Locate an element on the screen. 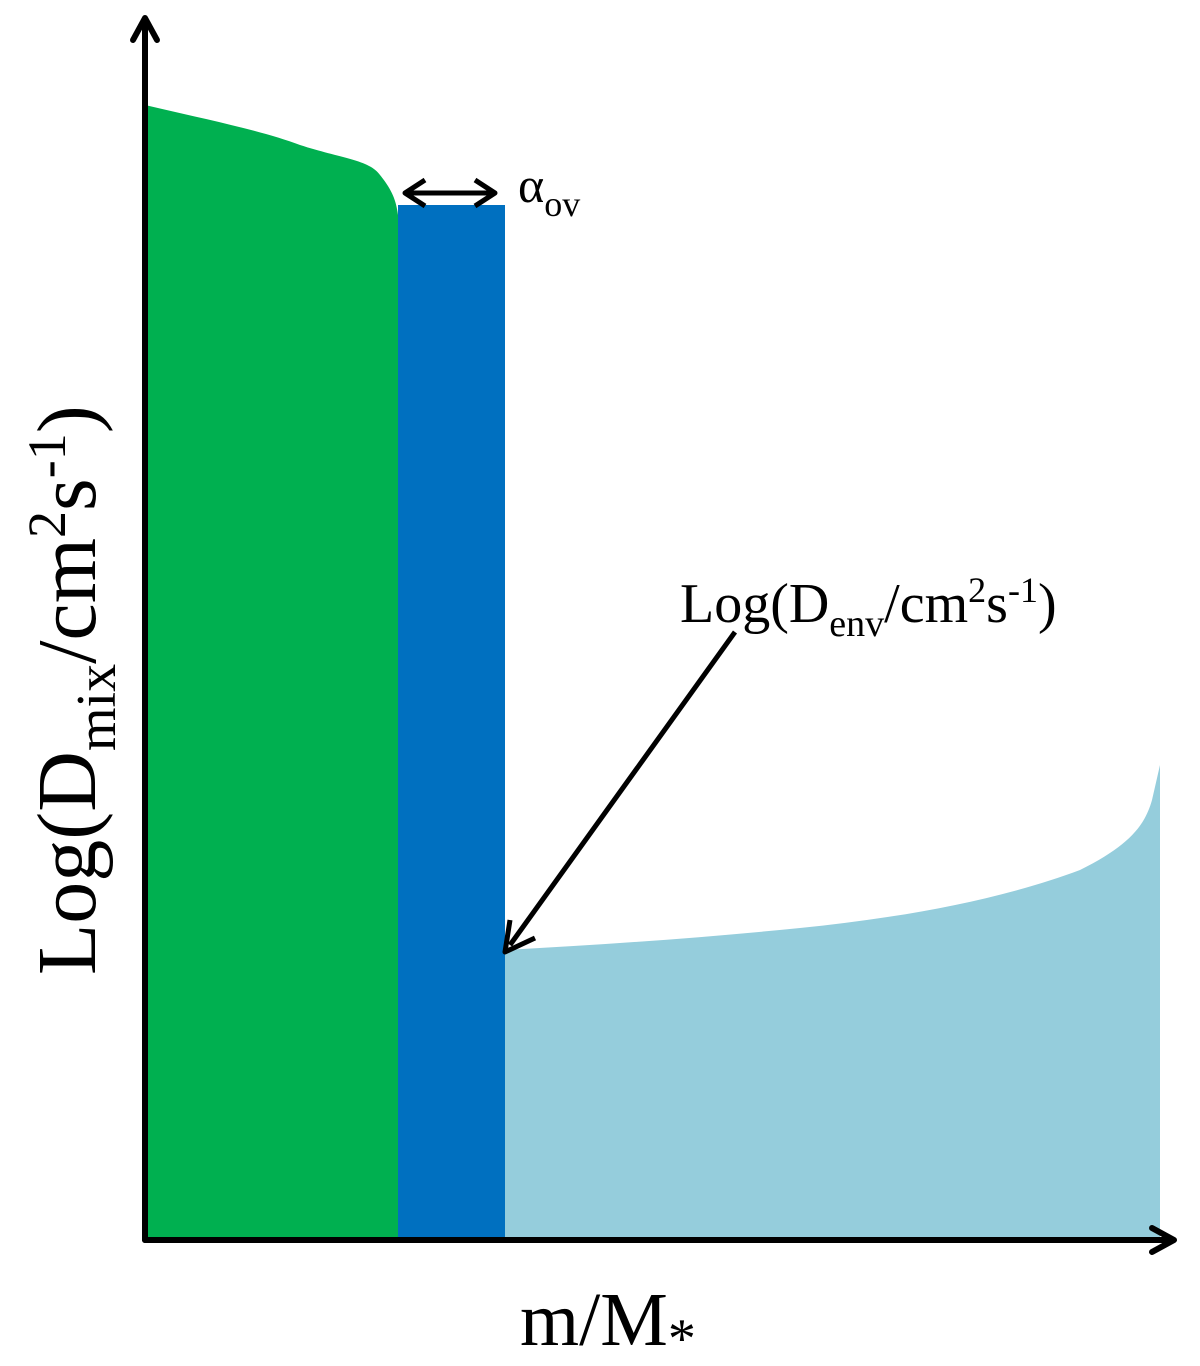  symbol: α is located at coordinates (531, 185).